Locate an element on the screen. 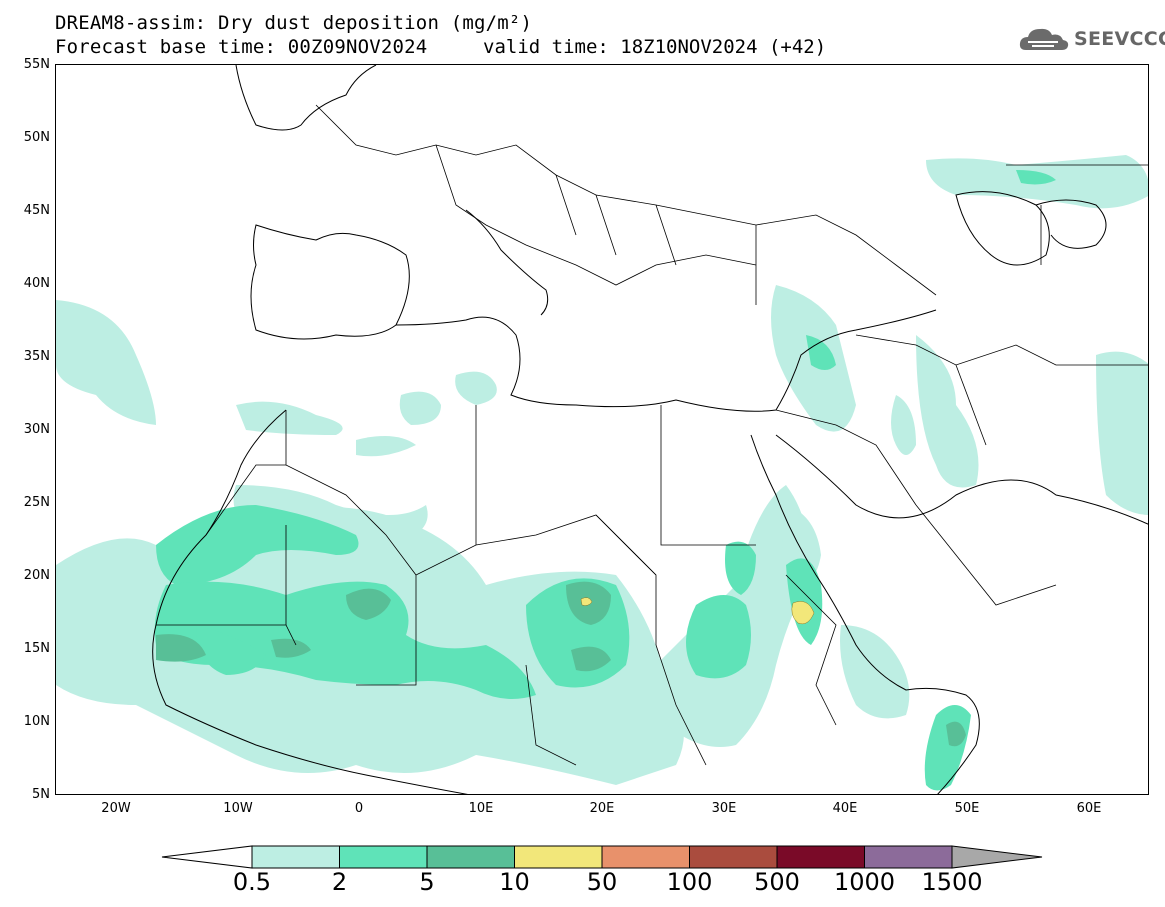  colorbar-label: 50 is located at coordinates (602, 882).